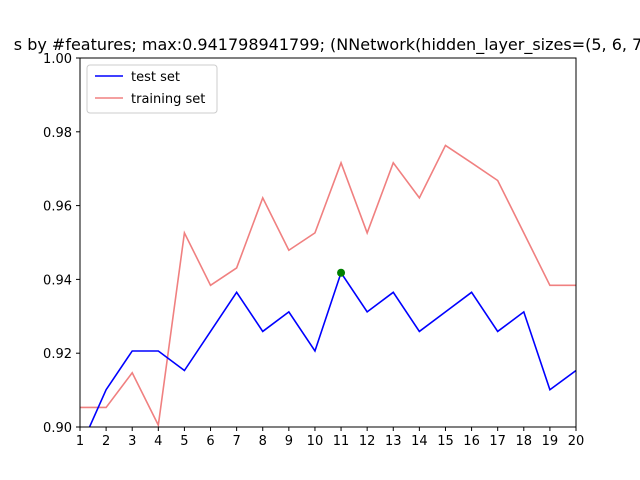  I want to click on x-tick-label: 15, so click(445, 441).